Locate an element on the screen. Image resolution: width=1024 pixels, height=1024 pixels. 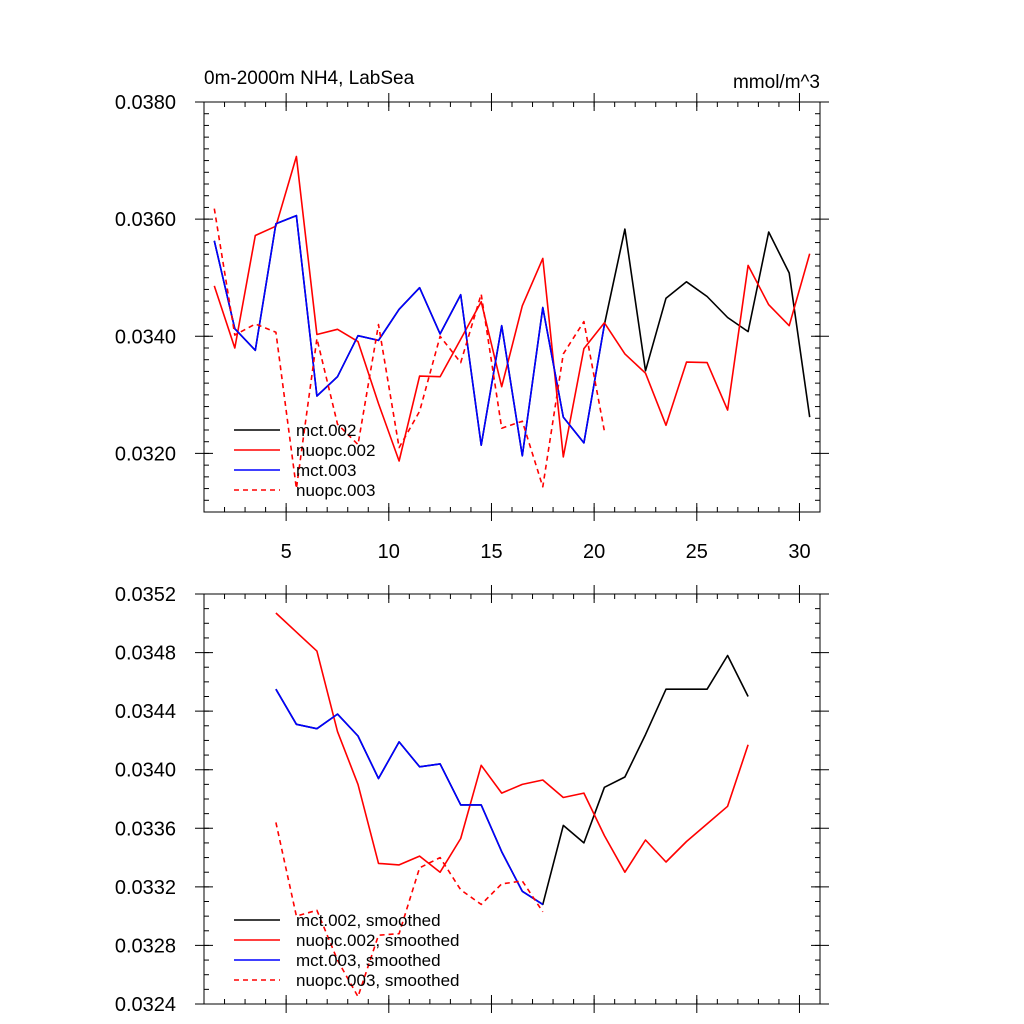
top-legend-label: nuopc.002 is located at coordinates (335, 450).